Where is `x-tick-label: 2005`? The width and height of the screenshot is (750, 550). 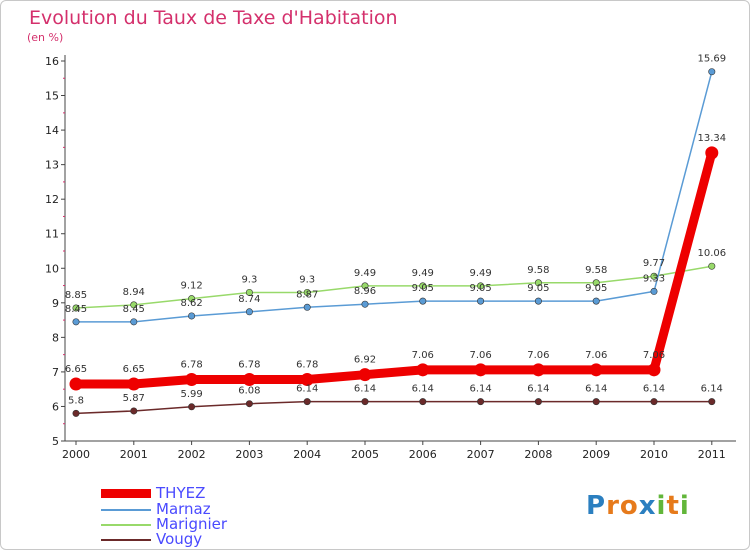
x-tick-label: 2005 is located at coordinates (365, 454).